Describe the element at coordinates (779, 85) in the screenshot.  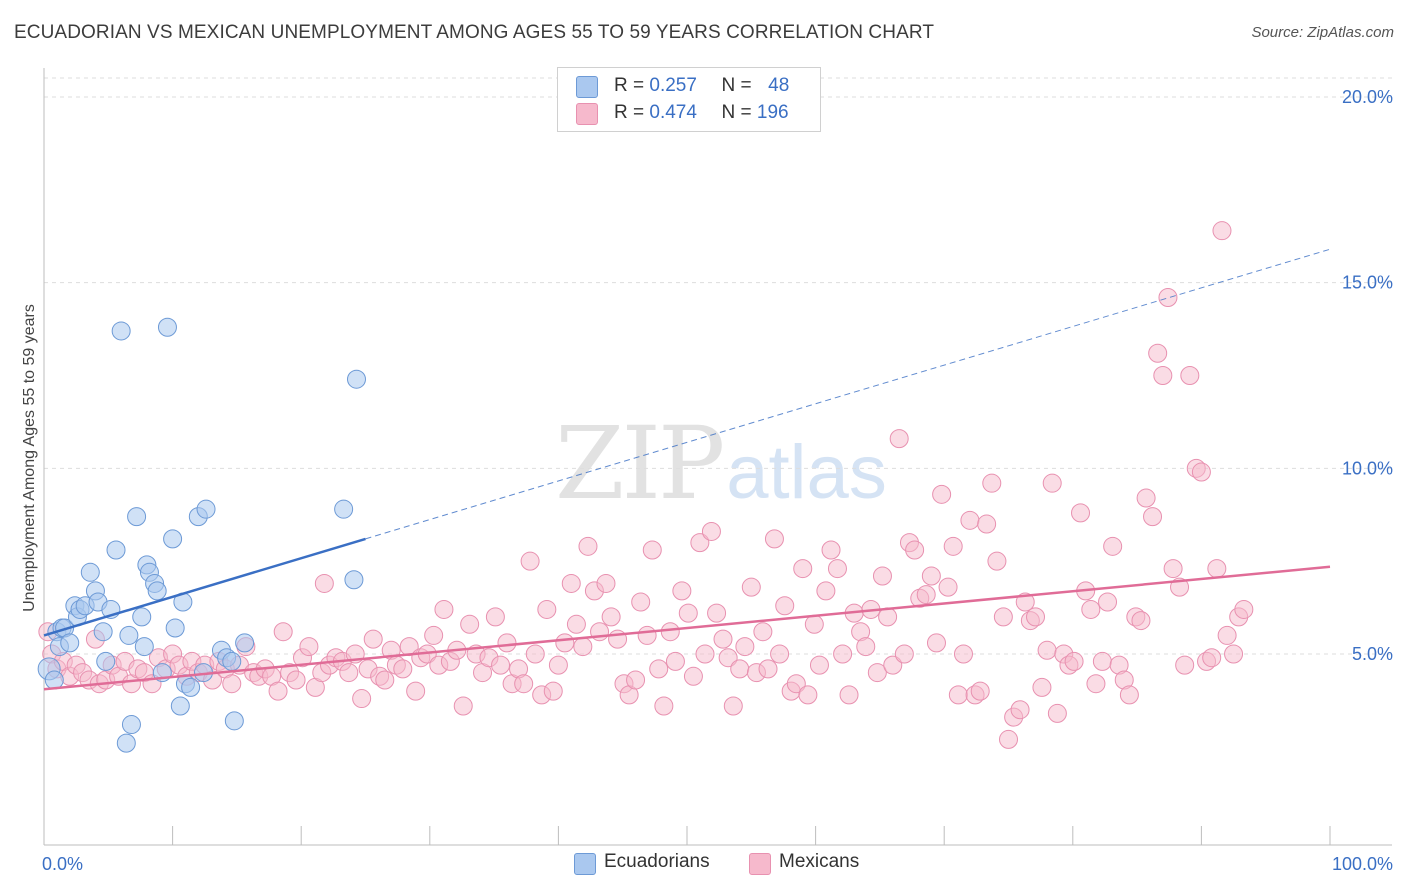
I see `legend-n-value: 48` at that location.